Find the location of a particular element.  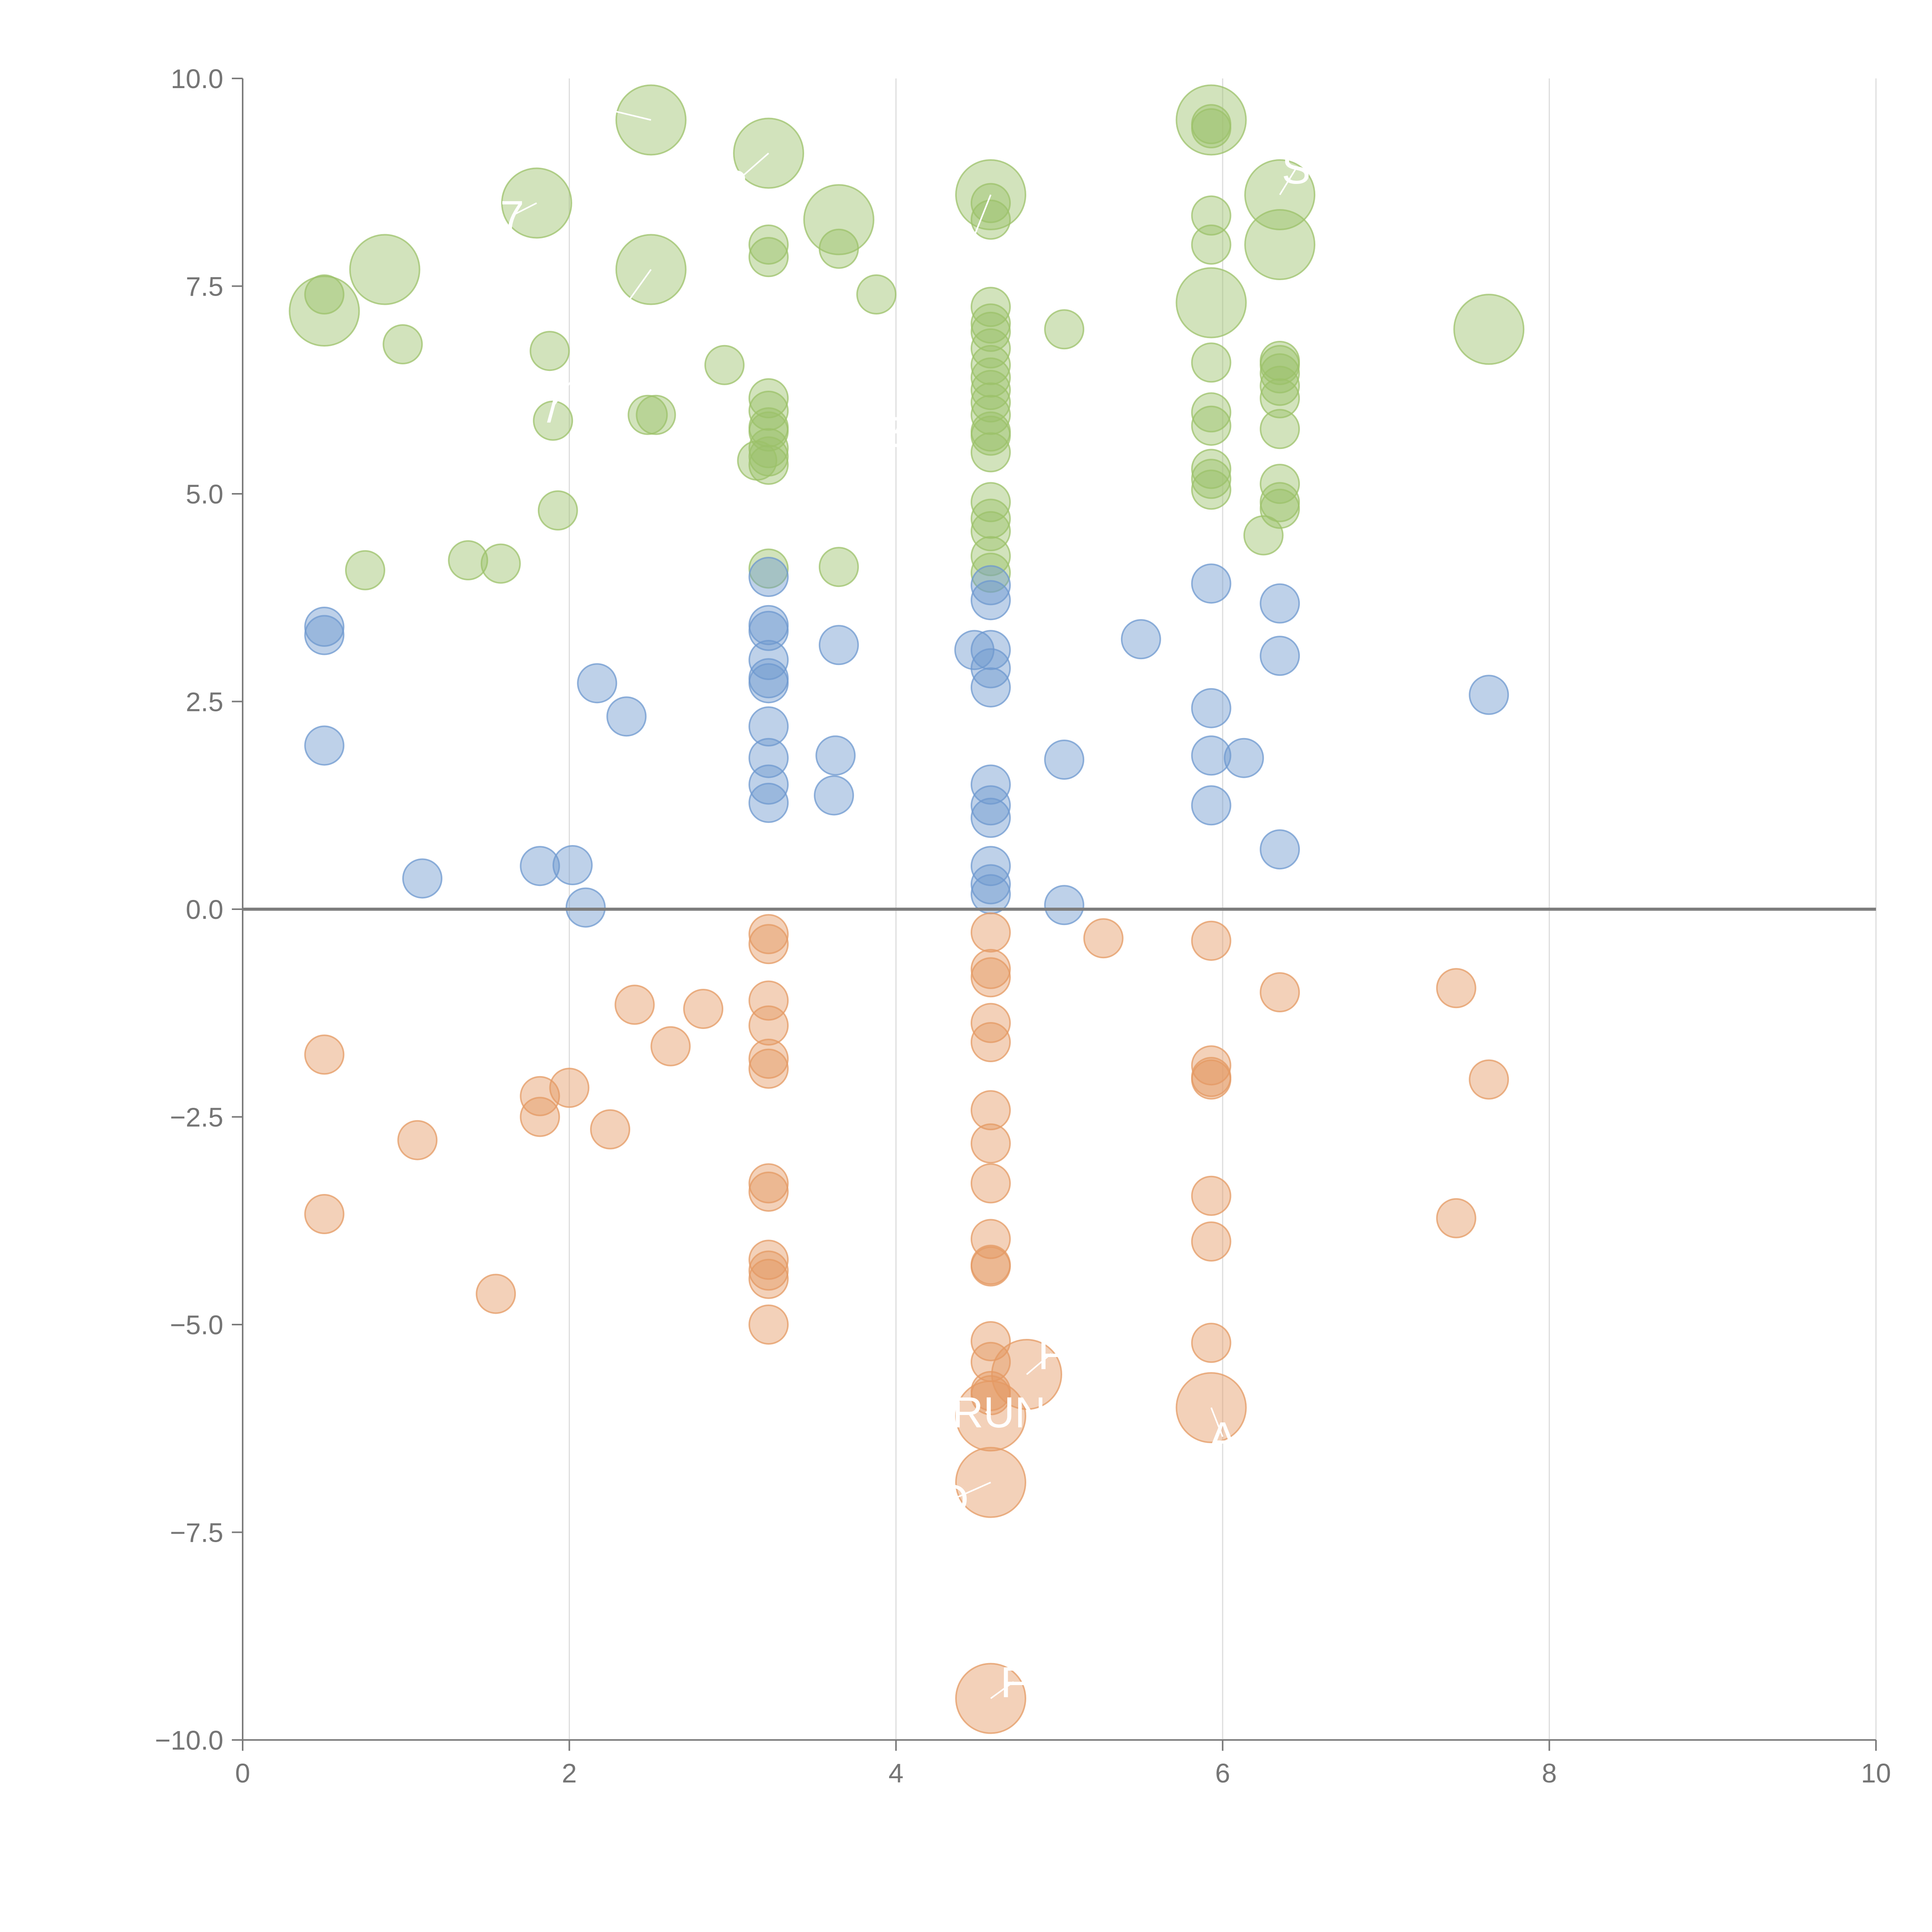

y-tick-label: −2.5 is located at coordinates (197, 1118).